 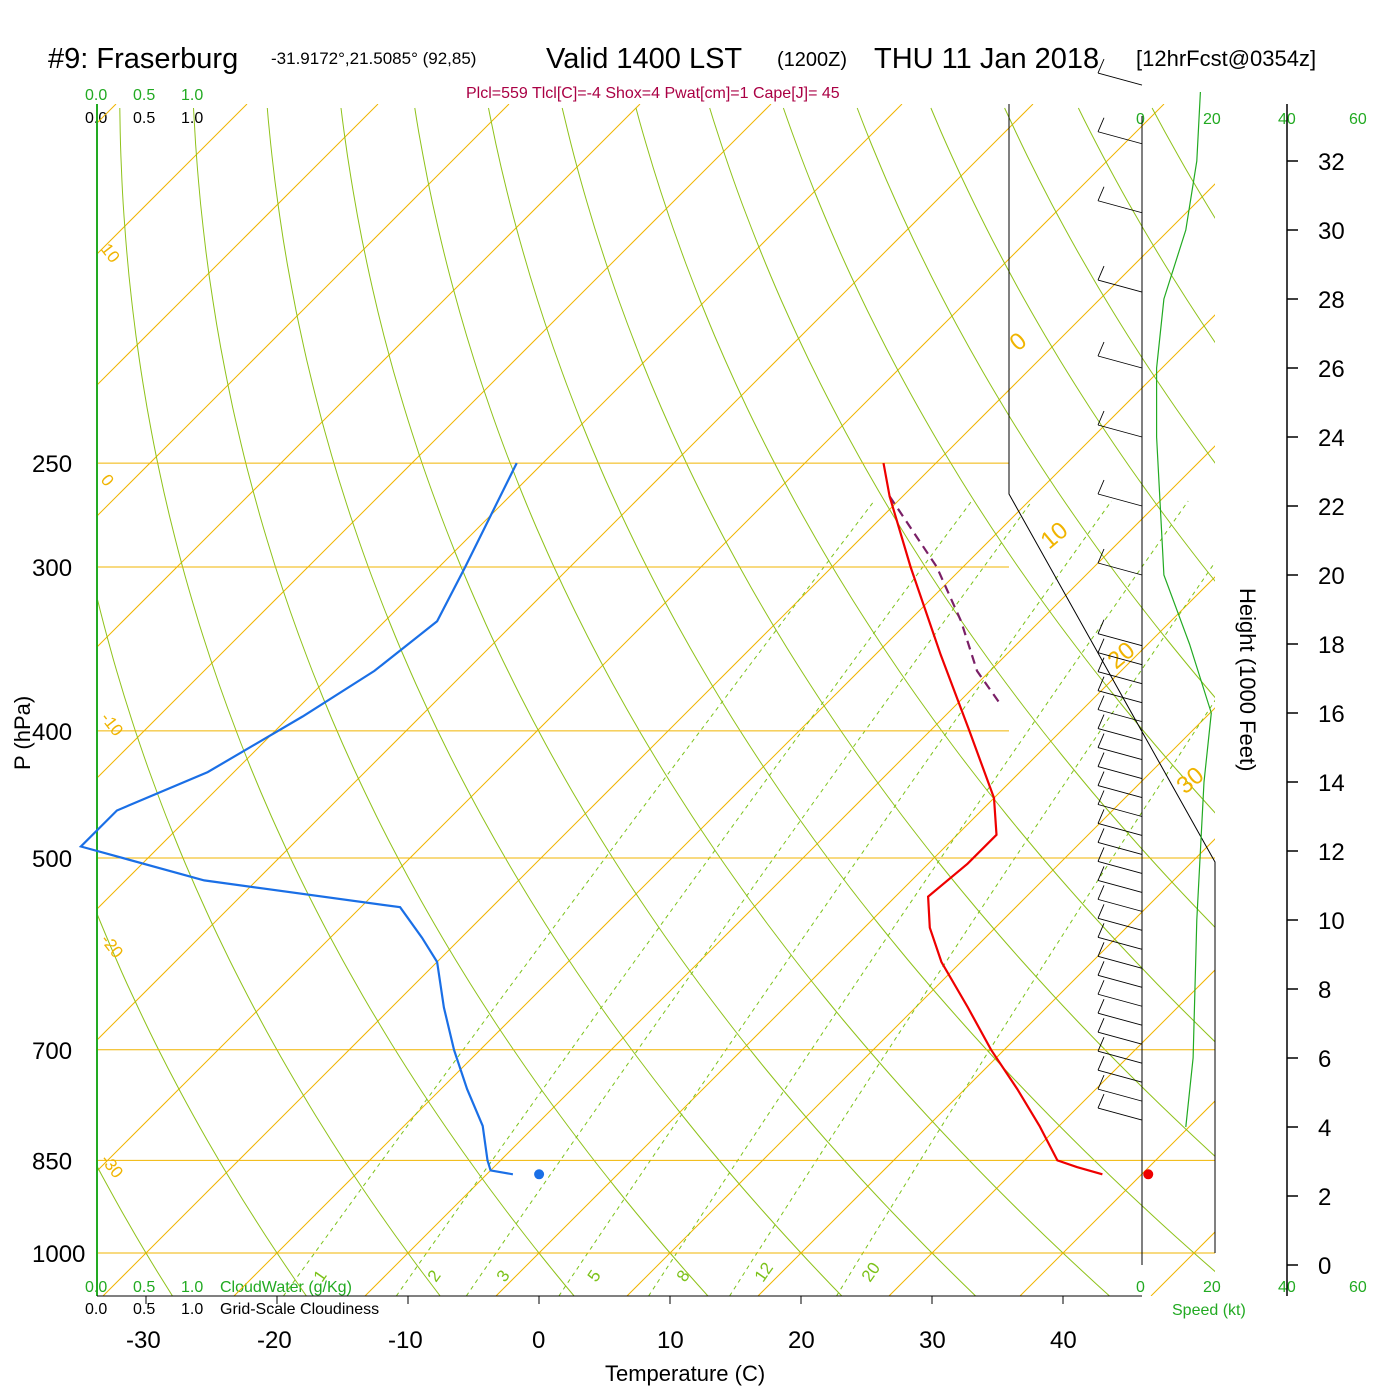 I want to click on mixing-ratio-label: 5, so click(x=594, y=1276).